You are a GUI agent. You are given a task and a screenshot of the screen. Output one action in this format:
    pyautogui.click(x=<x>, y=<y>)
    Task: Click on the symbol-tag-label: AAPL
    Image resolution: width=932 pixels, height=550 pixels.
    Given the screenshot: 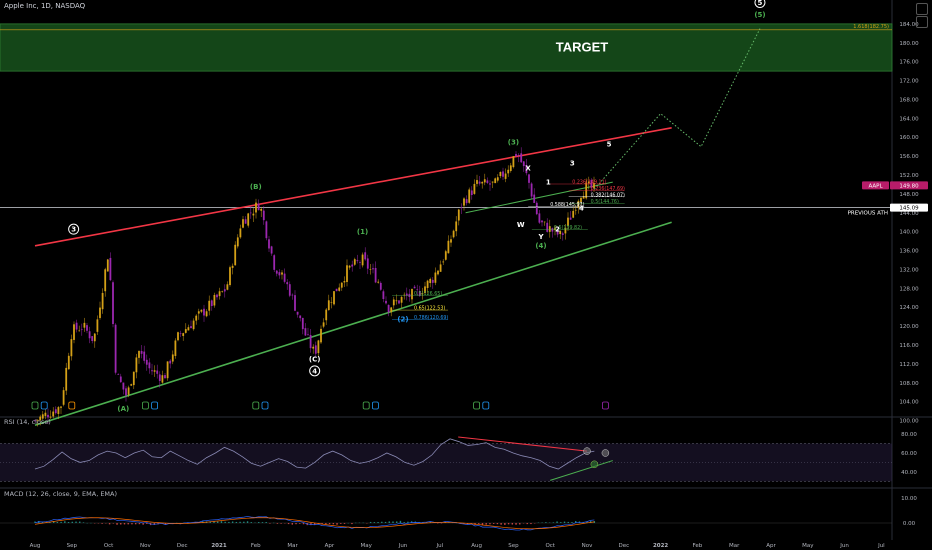 What is the action you would take?
    pyautogui.click(x=875, y=186)
    